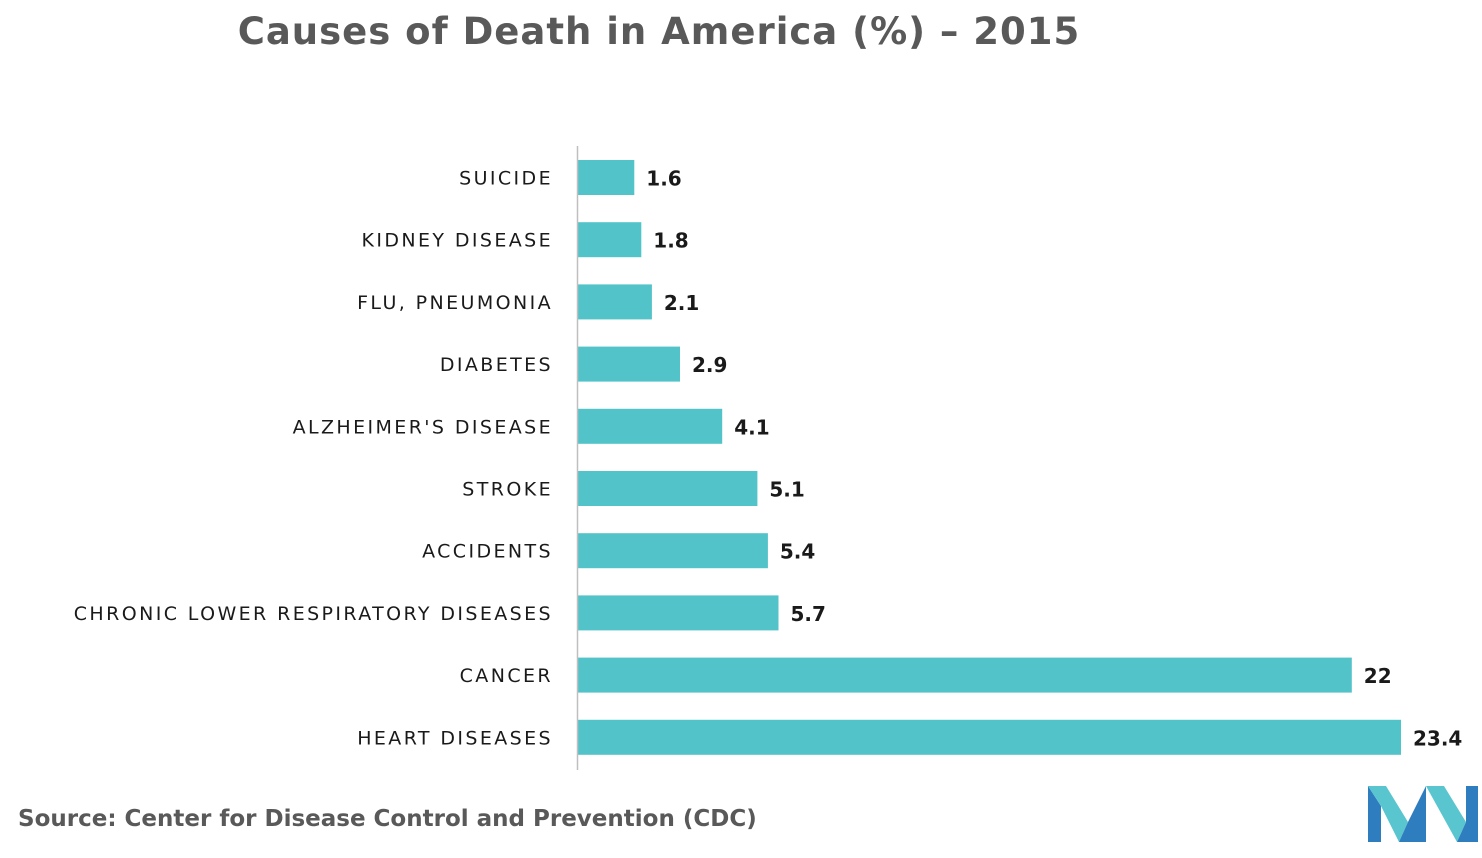 Image resolution: width=1482 pixels, height=858 pixels. I want to click on category-label-diabetes: DIABETES, so click(496, 365).